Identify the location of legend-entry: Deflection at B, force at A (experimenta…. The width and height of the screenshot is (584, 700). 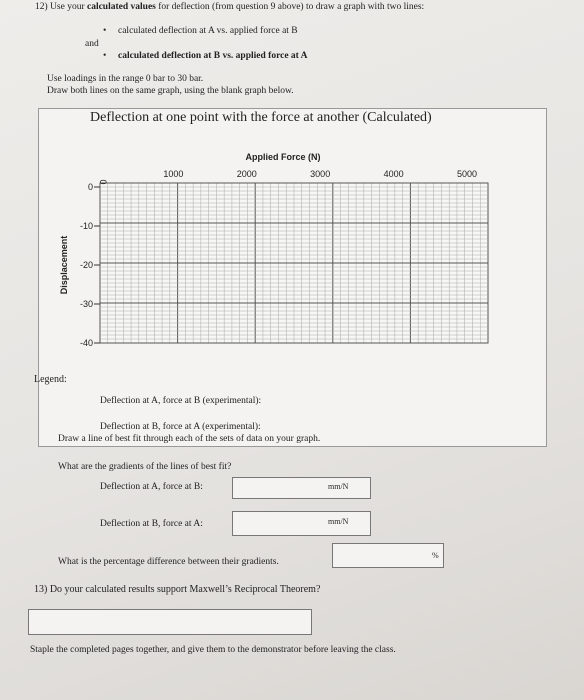
(180, 427).